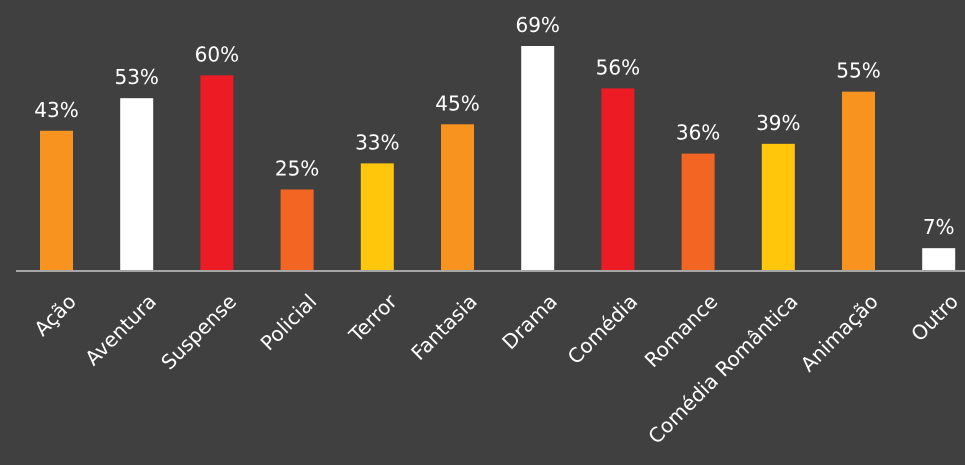 This screenshot has width=965, height=465. What do you see at coordinates (858, 181) in the screenshot?
I see `bar-animacao` at bounding box center [858, 181].